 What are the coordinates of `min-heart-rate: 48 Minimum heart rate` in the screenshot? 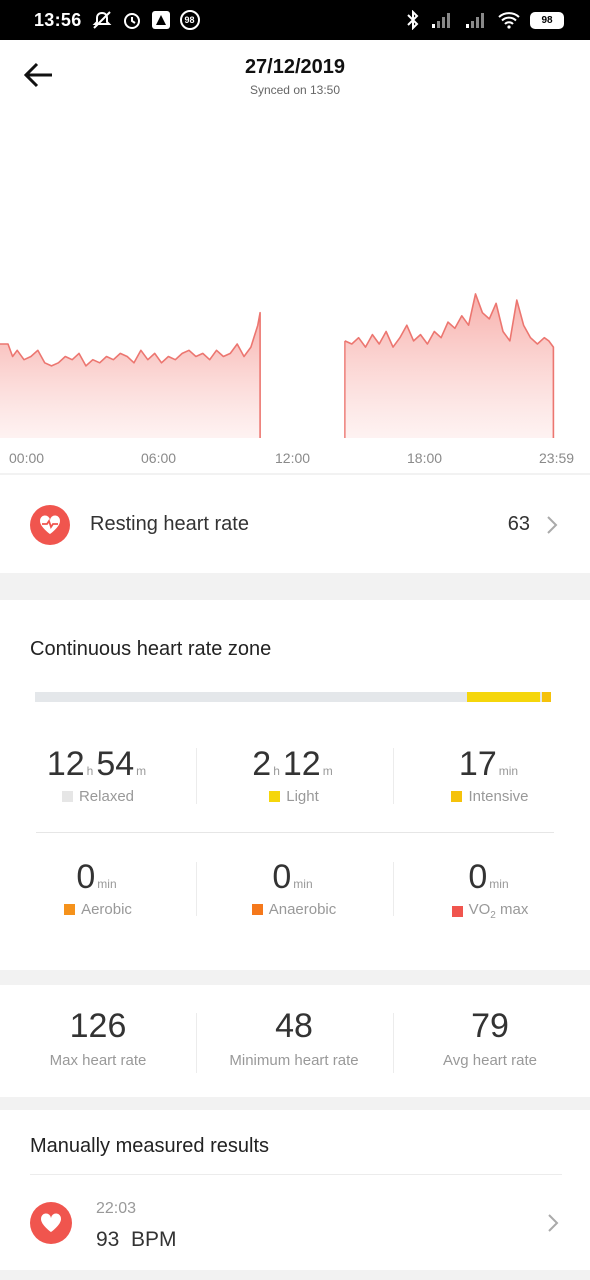 It's located at (294, 1038).